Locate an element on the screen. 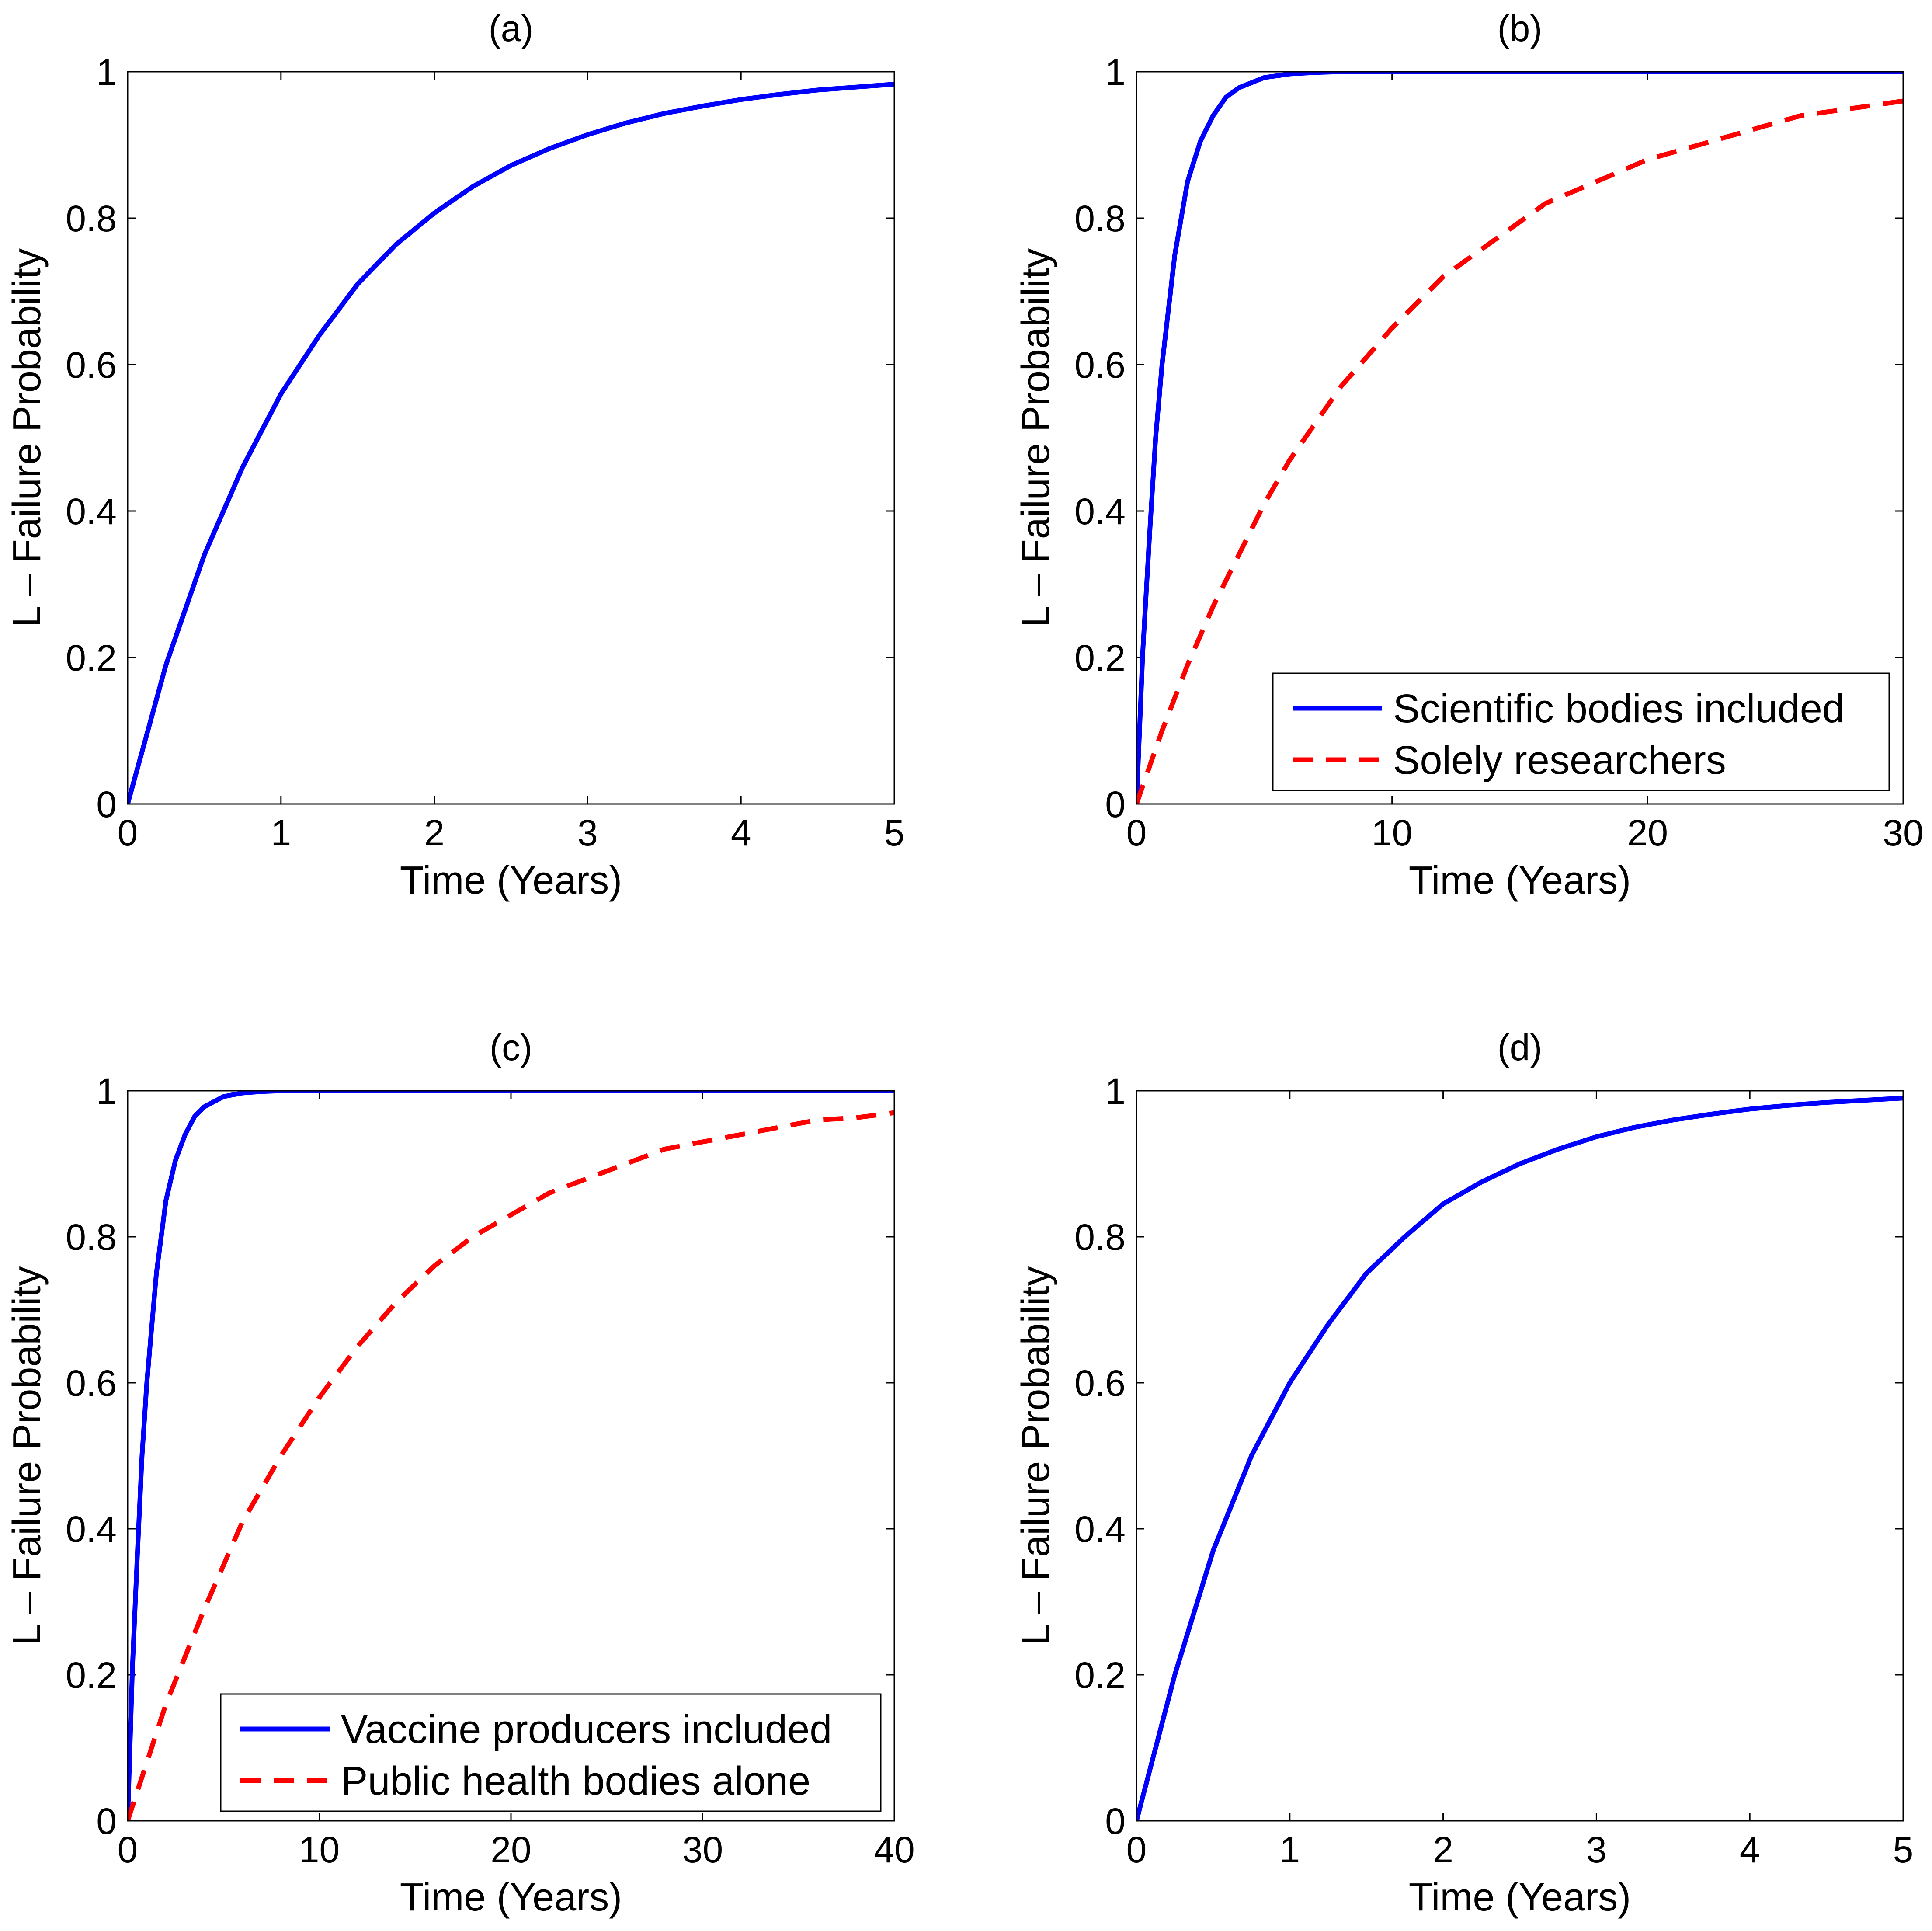 The image size is (1932, 1931). panel-title: (b) is located at coordinates (1521, 29).